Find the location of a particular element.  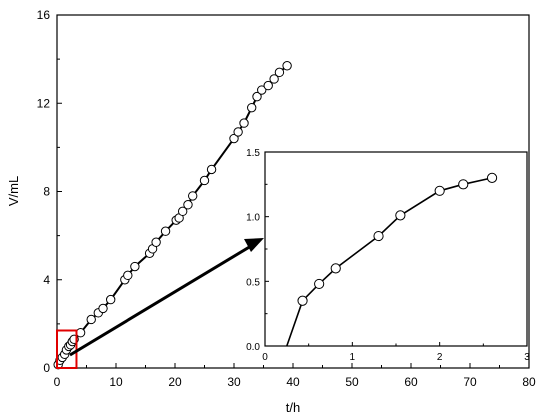

inset-y-tick-label: 1.5 is located at coordinates (253, 153).